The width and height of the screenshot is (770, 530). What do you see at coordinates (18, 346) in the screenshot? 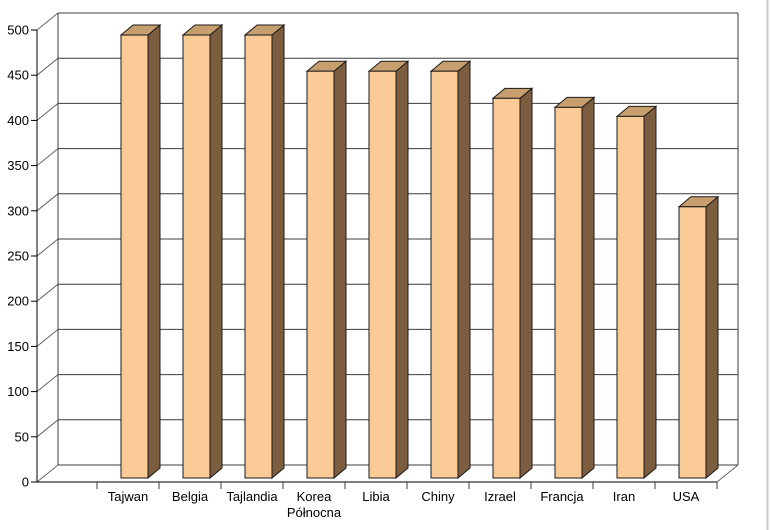
I see `y-axis-label-150: 150` at bounding box center [18, 346].